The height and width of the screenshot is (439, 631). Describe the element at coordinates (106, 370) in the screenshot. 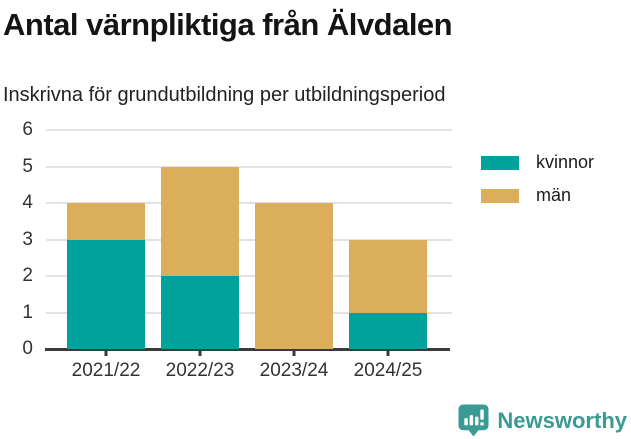

I see `x-axis-tick-label: 2021/22` at that location.